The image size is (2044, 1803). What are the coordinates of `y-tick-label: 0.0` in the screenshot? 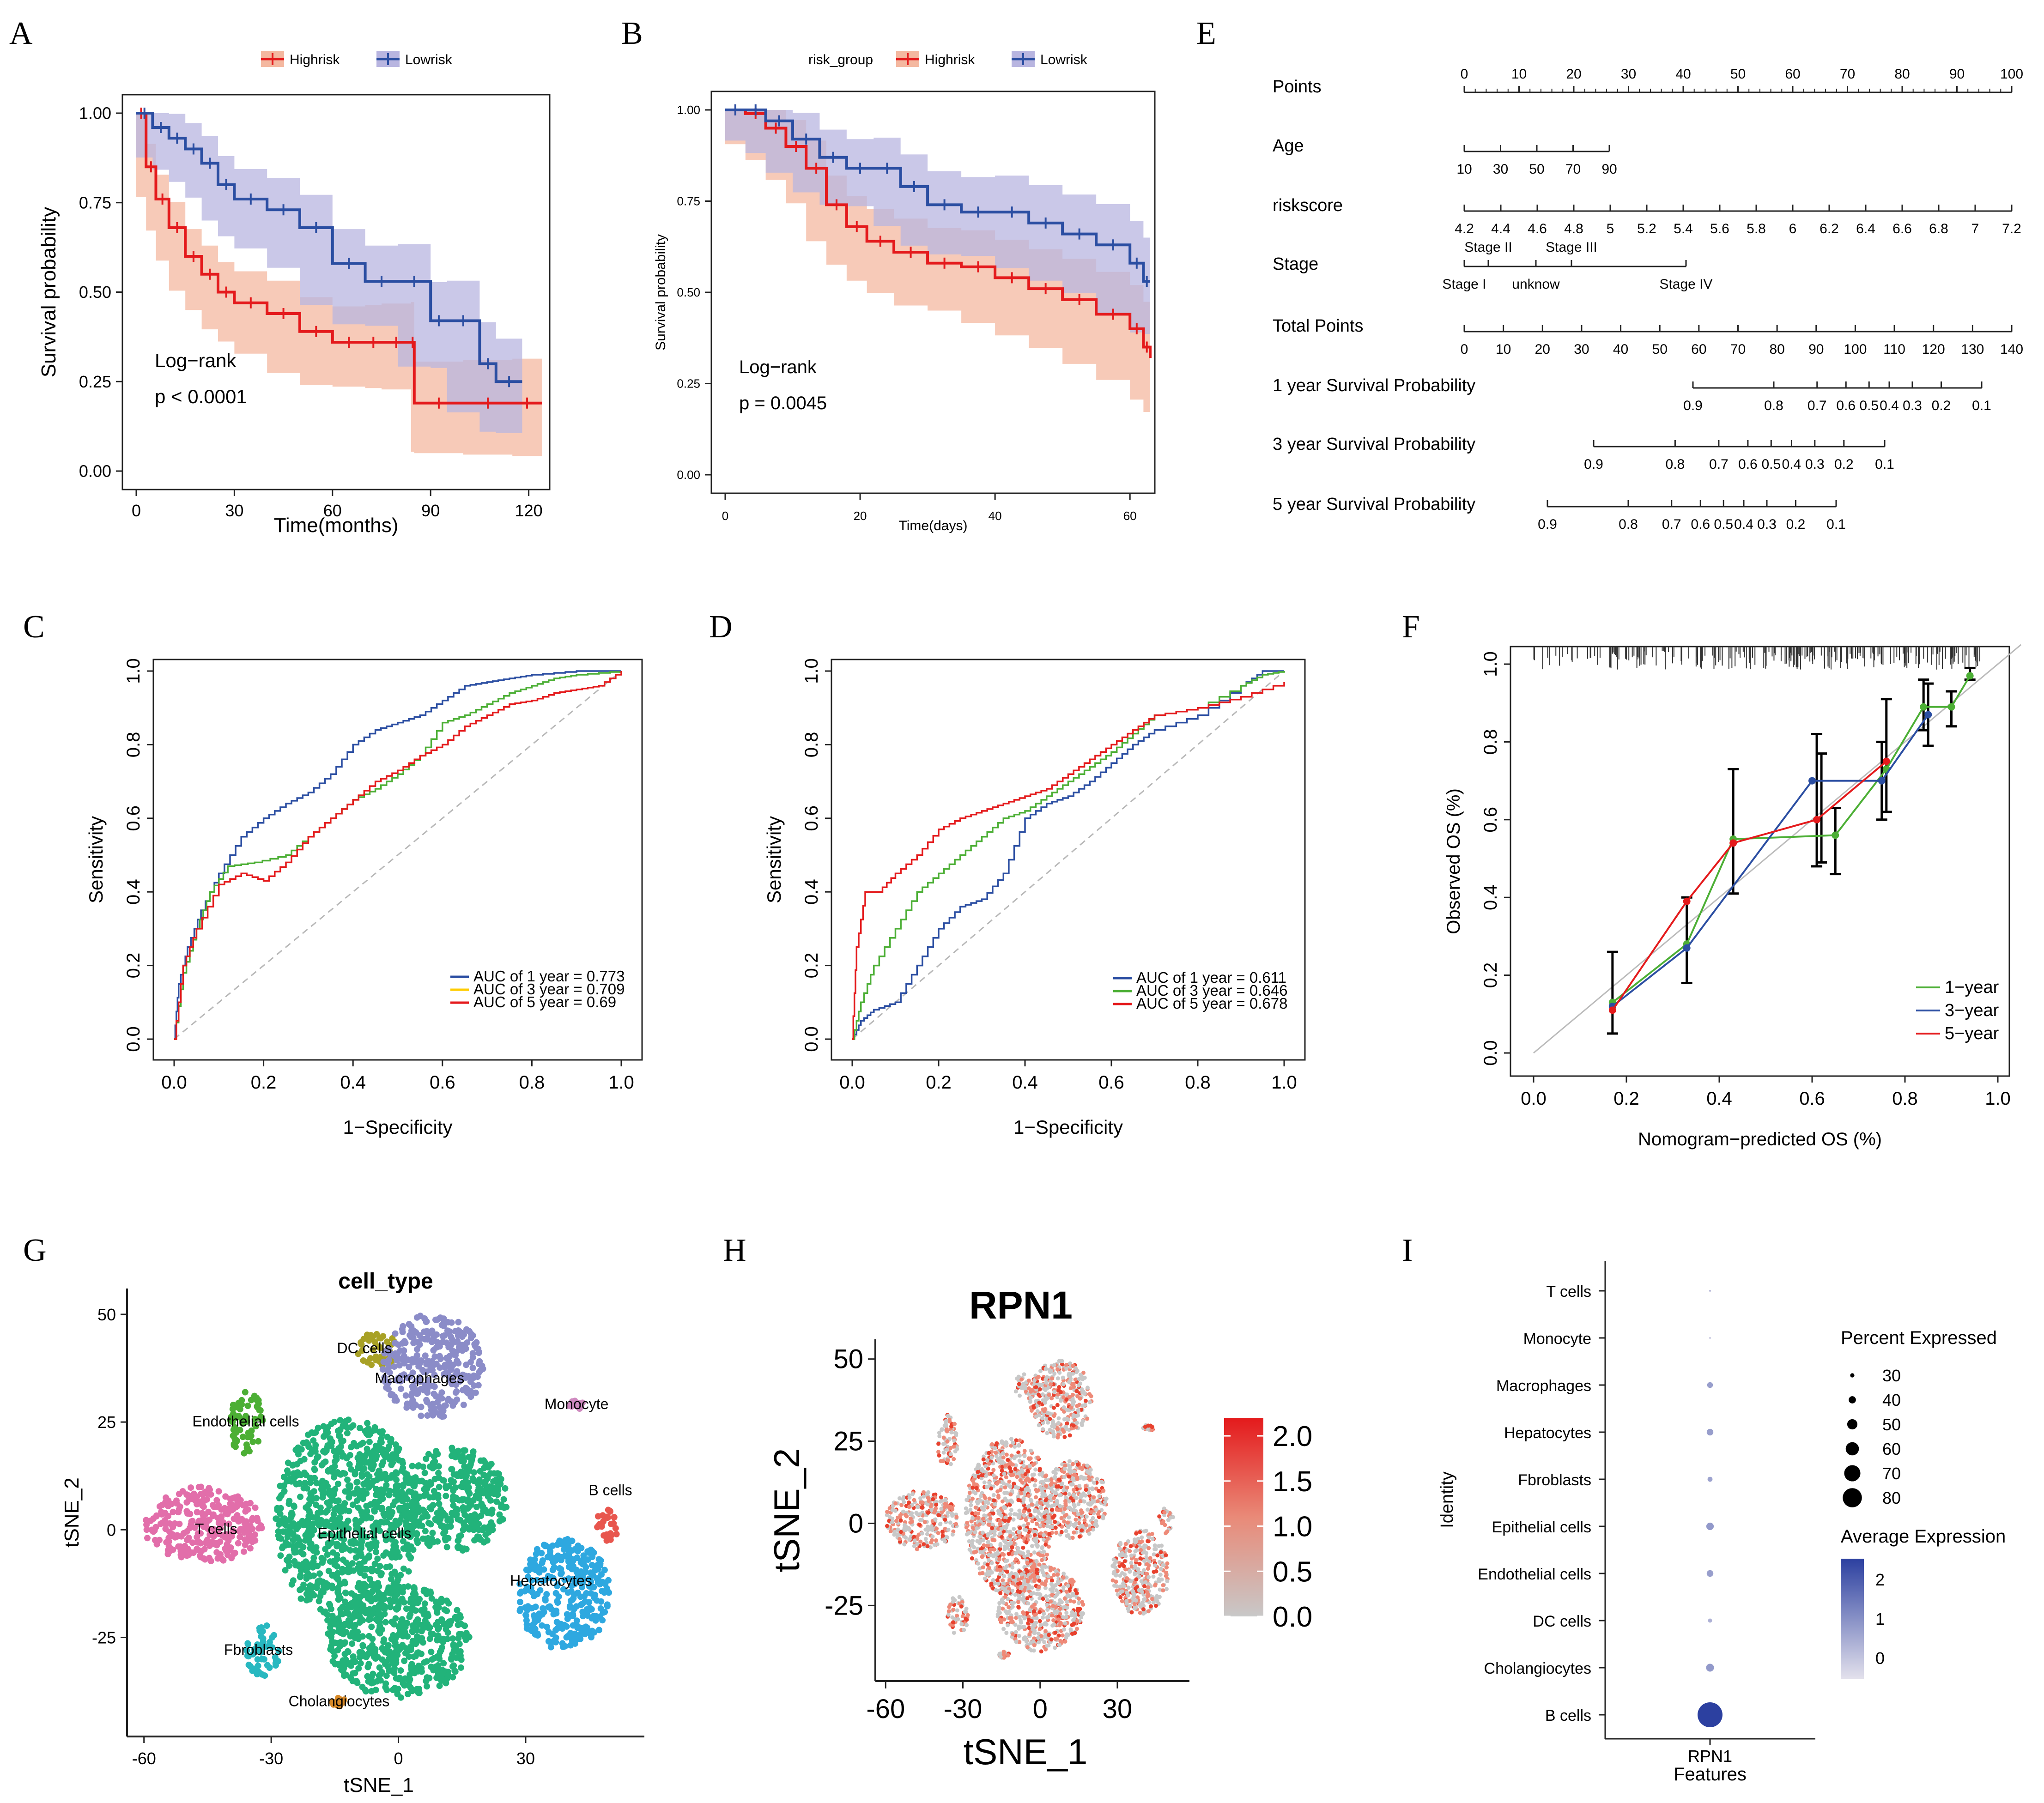 It's located at (812, 1039).